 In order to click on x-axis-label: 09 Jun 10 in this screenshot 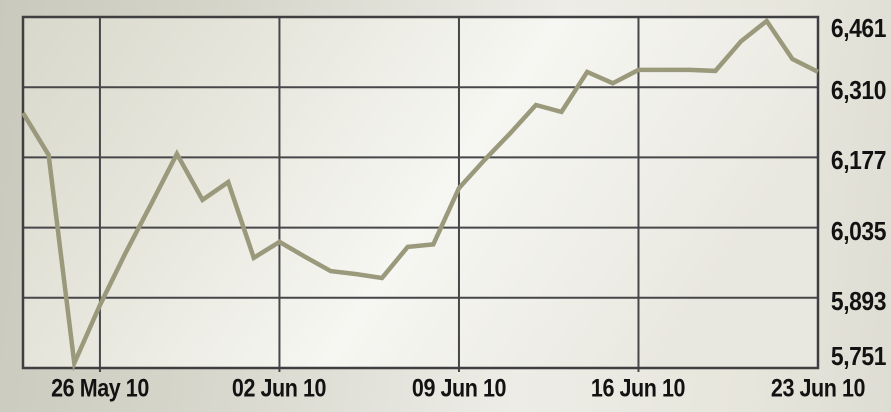, I will do `click(459, 388)`.